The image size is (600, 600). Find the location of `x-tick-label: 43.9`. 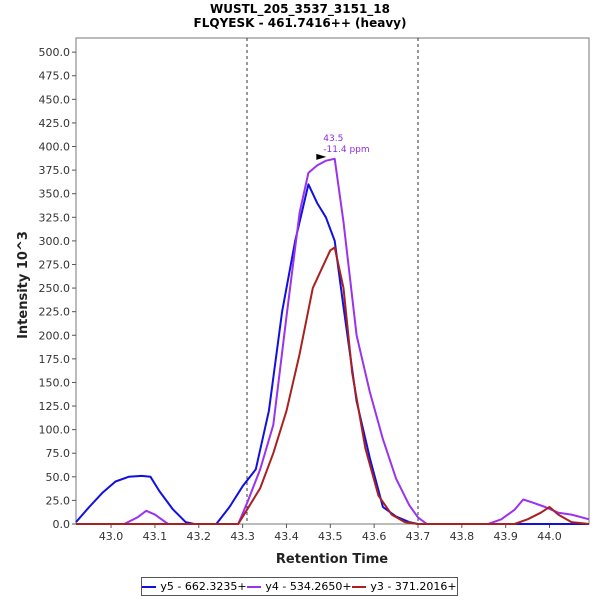

x-tick-label: 43.9 is located at coordinates (505, 536).